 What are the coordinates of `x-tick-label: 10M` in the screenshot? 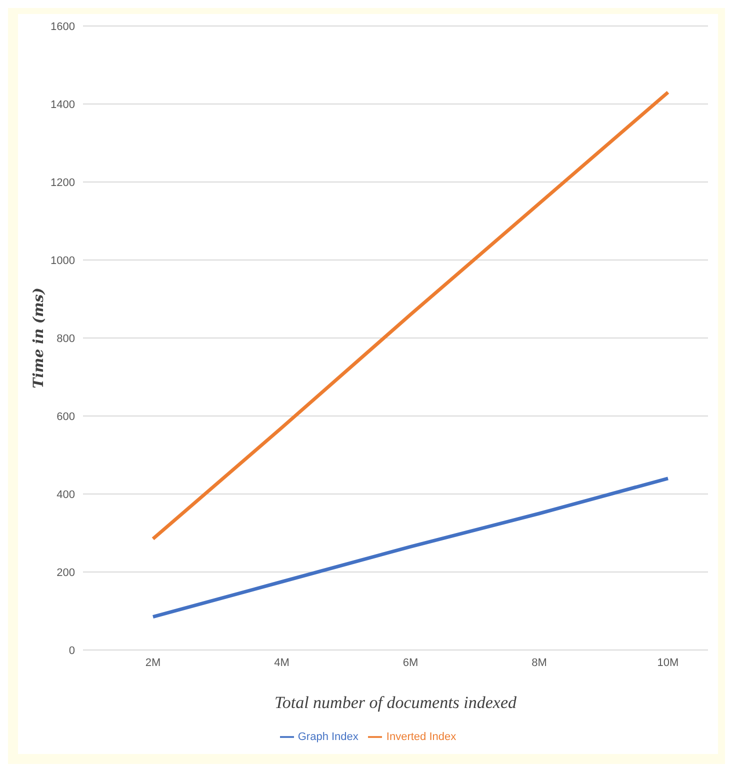 It's located at (668, 662).